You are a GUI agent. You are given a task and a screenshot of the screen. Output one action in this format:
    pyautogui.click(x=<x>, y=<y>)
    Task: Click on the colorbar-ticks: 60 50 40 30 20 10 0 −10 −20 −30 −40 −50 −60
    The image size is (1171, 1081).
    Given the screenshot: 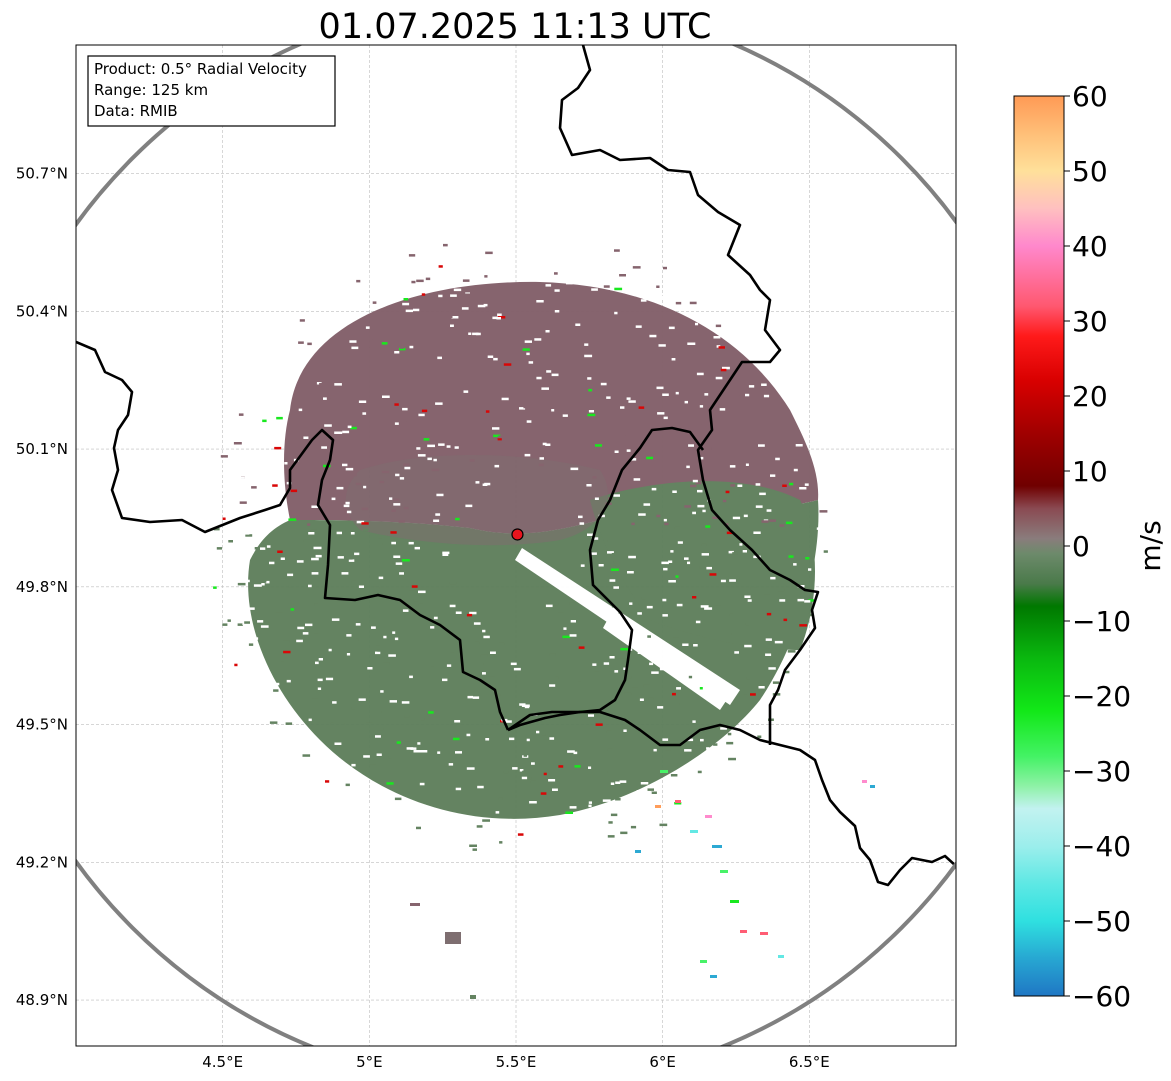 What is the action you would take?
    pyautogui.click(x=1097, y=546)
    